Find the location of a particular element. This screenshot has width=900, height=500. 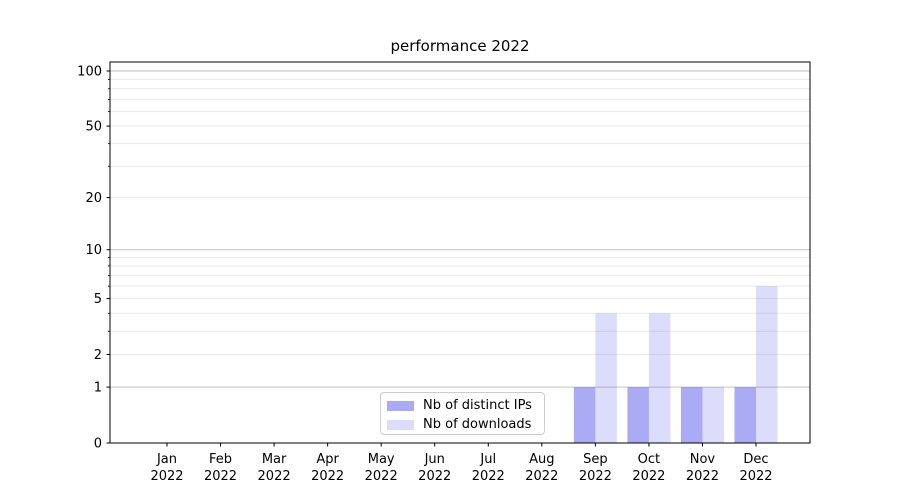

x-tick-label: Jun 2022 is located at coordinates (434, 468).